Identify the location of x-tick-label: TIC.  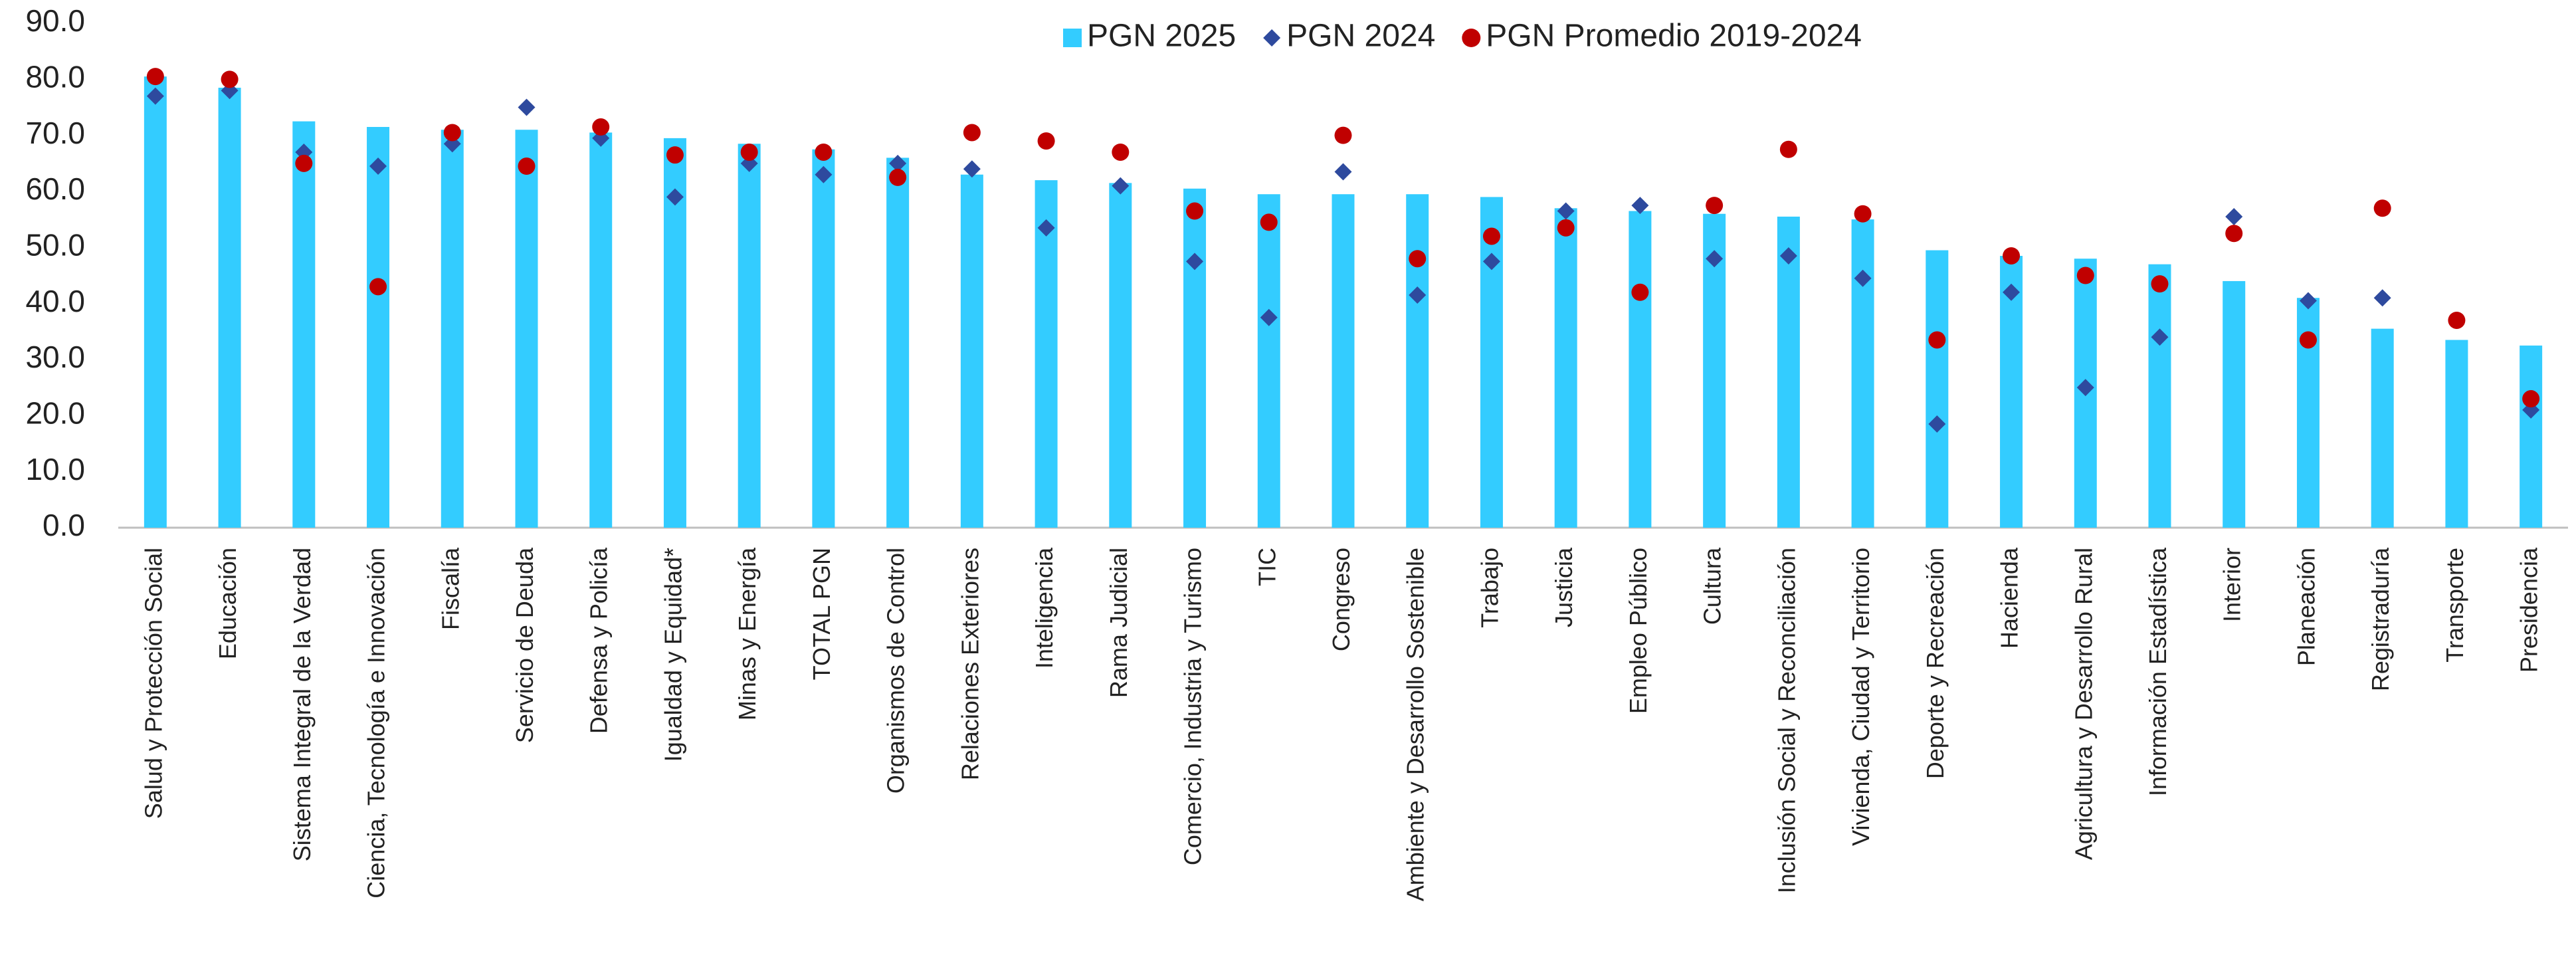
(1267, 567).